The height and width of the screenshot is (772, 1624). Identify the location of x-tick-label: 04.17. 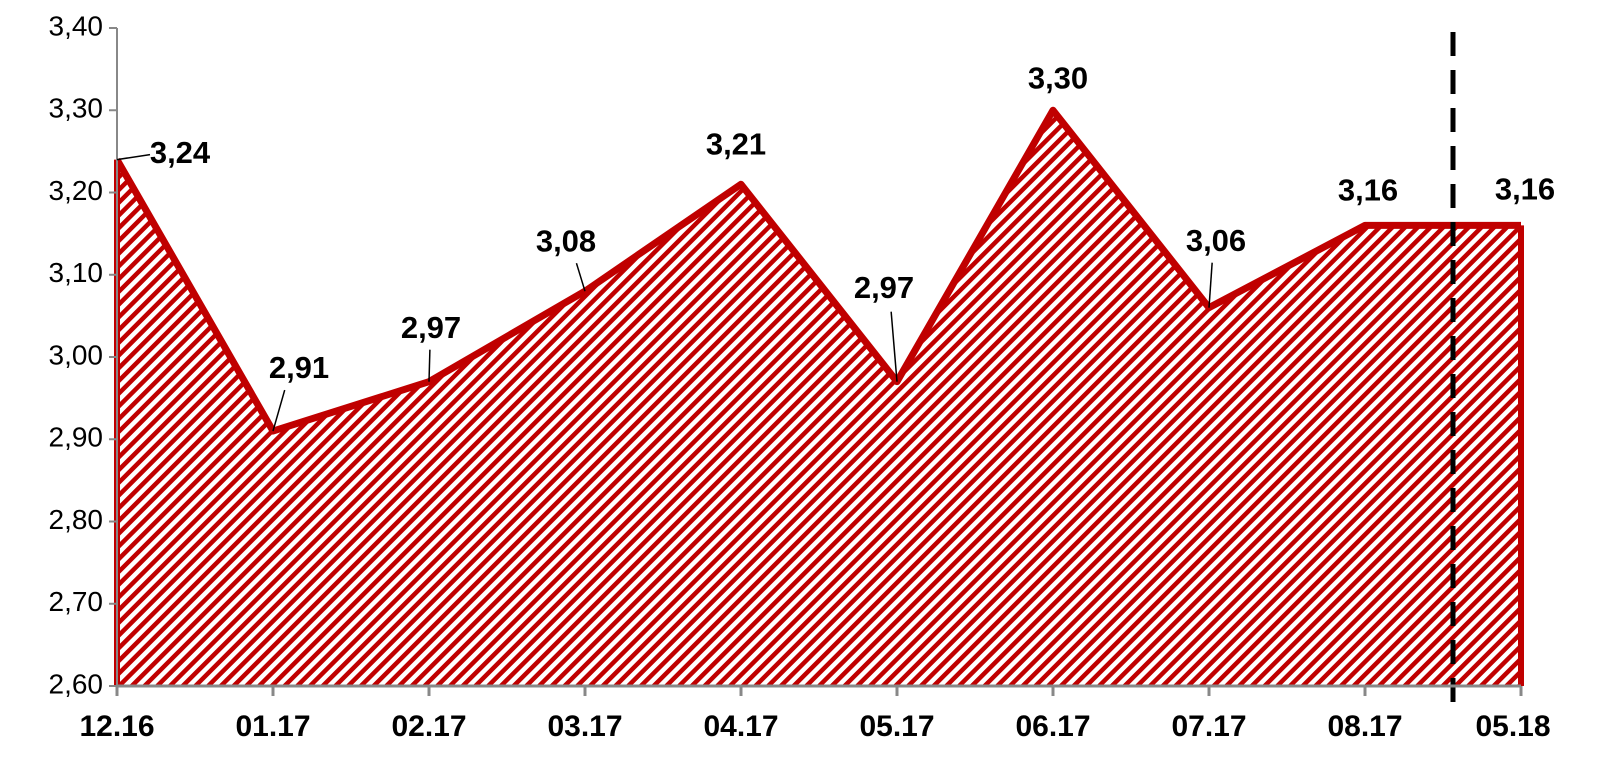
(740, 726).